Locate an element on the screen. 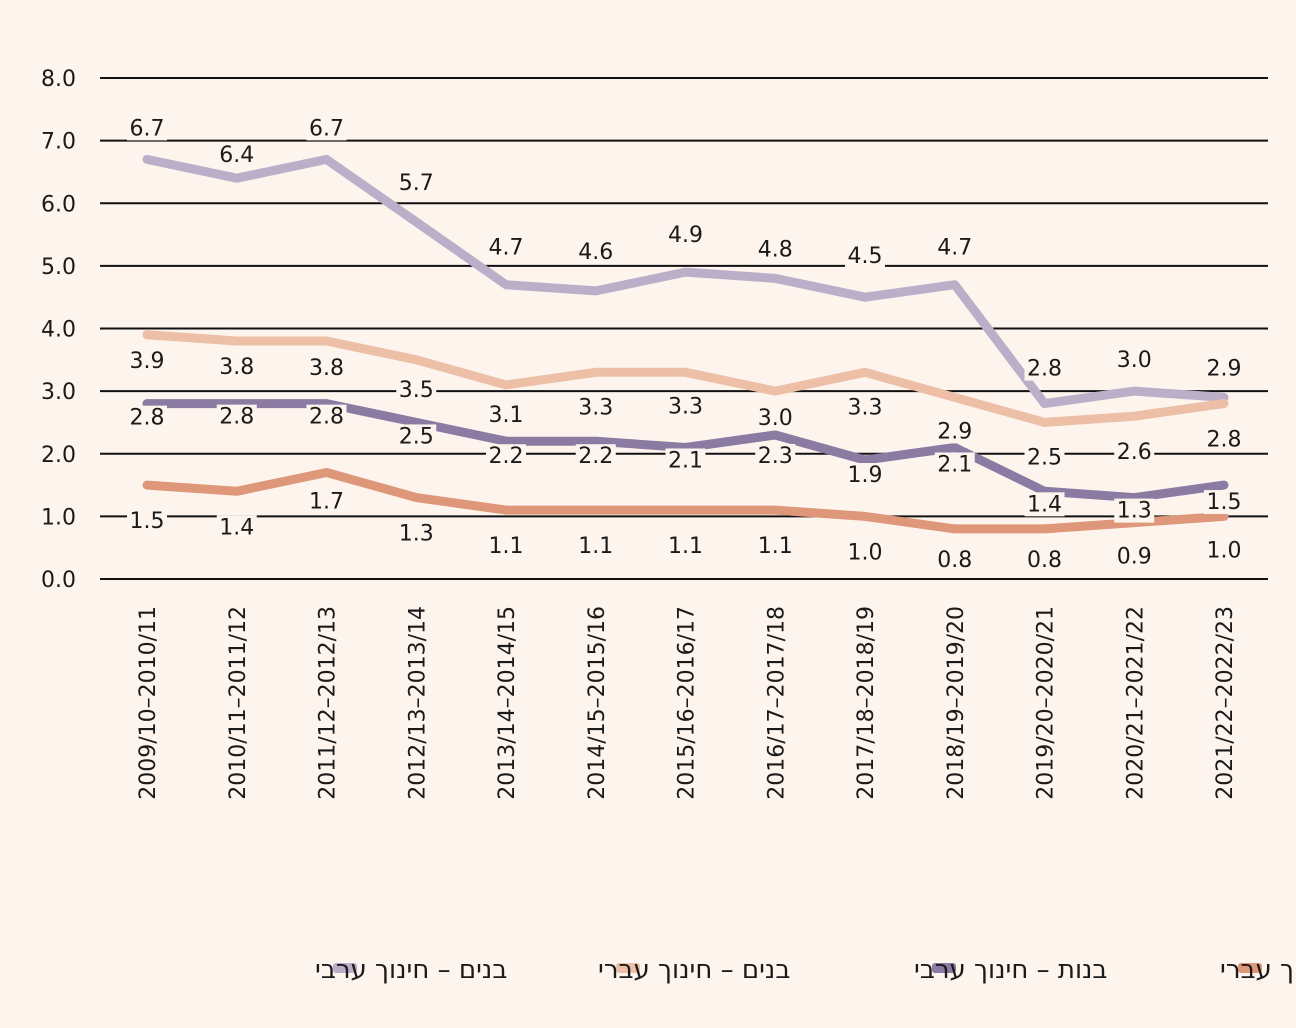  data-label: 5.7 is located at coordinates (416, 183).